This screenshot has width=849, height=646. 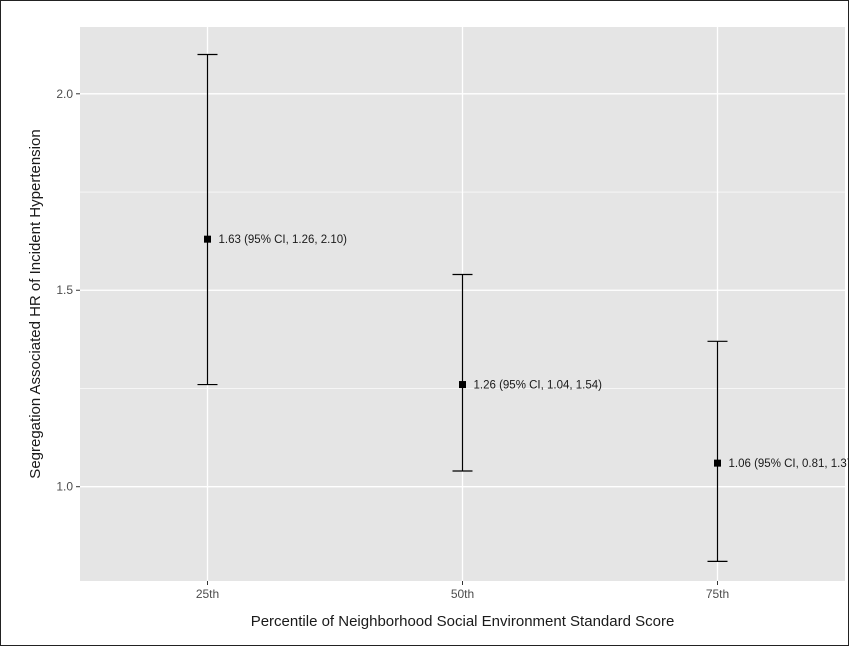 What do you see at coordinates (64, 487) in the screenshot?
I see `y-tick-label: 1.0` at bounding box center [64, 487].